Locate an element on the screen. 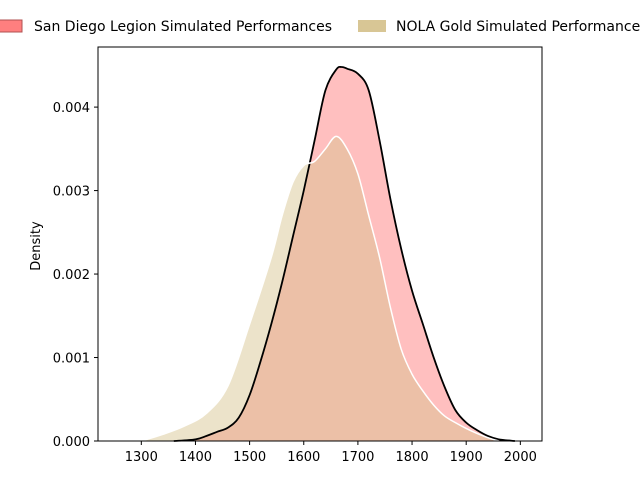 The image size is (640, 480). x-tick-label: 1900 is located at coordinates (466, 457).